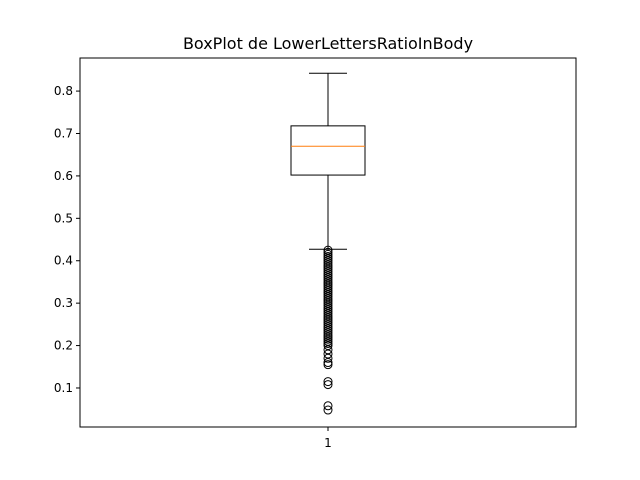 The height and width of the screenshot is (480, 640). I want to click on y-tick-label: 0.7, so click(63, 133).